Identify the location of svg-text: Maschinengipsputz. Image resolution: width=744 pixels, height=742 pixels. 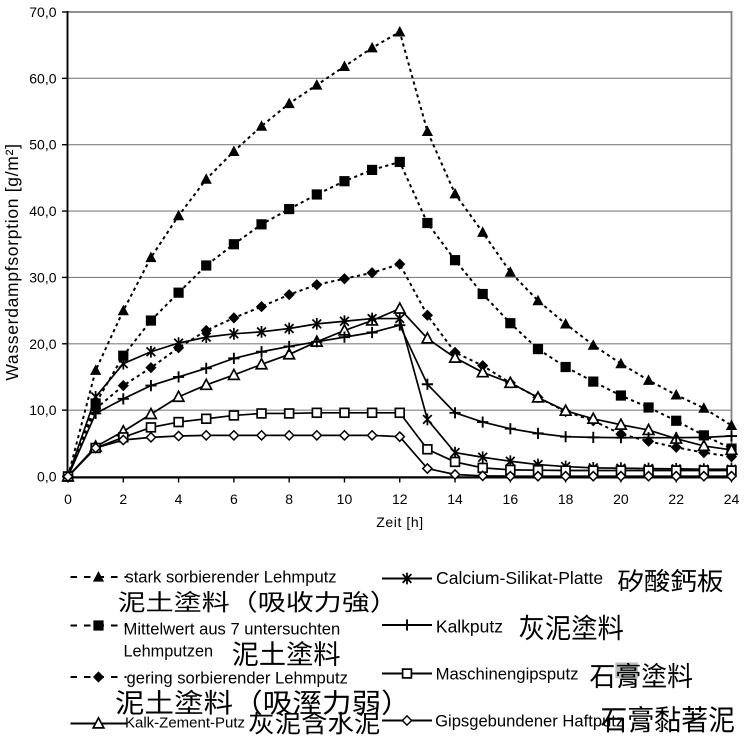
(507, 674).